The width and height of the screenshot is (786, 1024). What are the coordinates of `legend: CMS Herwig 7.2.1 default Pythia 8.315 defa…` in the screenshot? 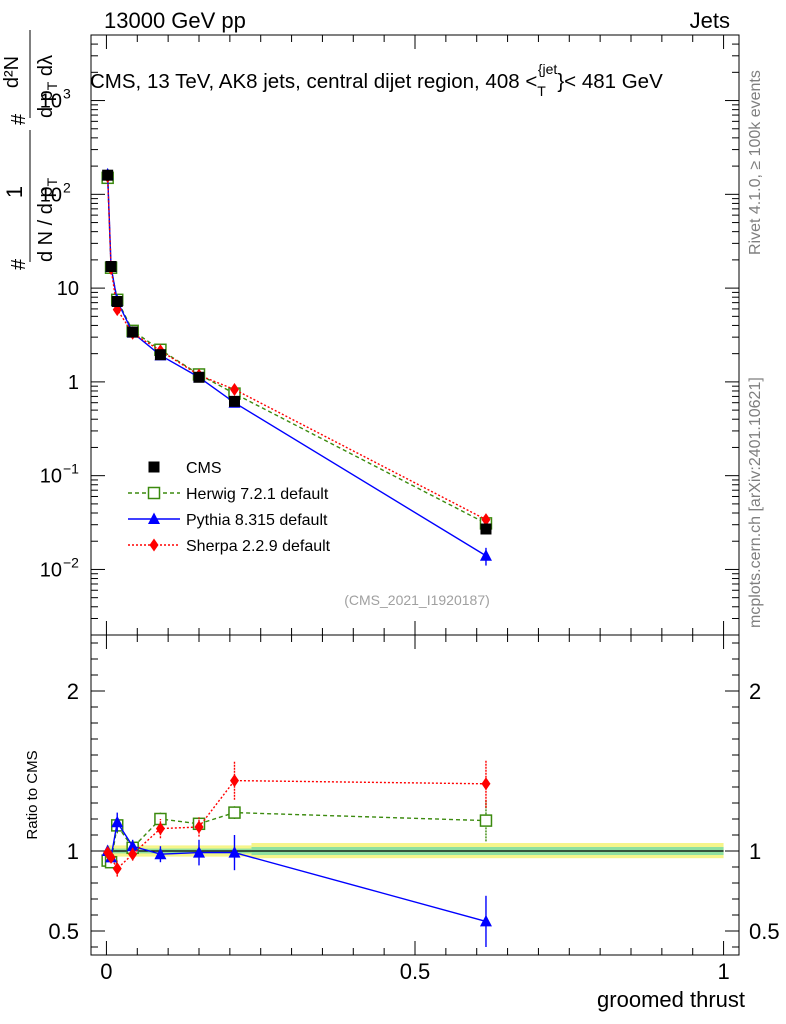 It's located at (229, 507).